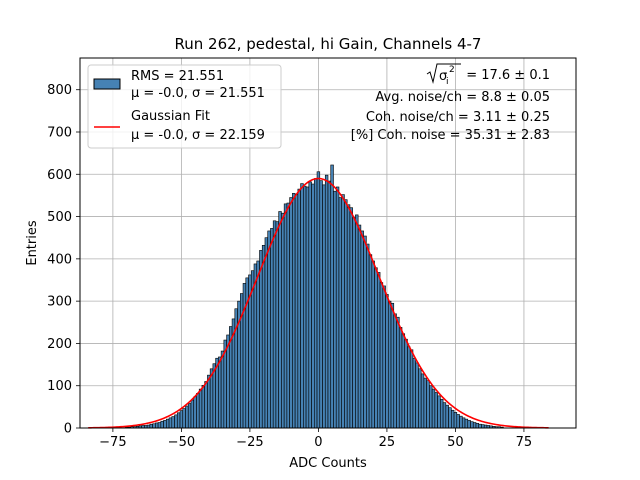 This screenshot has width=640, height=480. I want to click on y-tick-label: 300, so click(59, 302).